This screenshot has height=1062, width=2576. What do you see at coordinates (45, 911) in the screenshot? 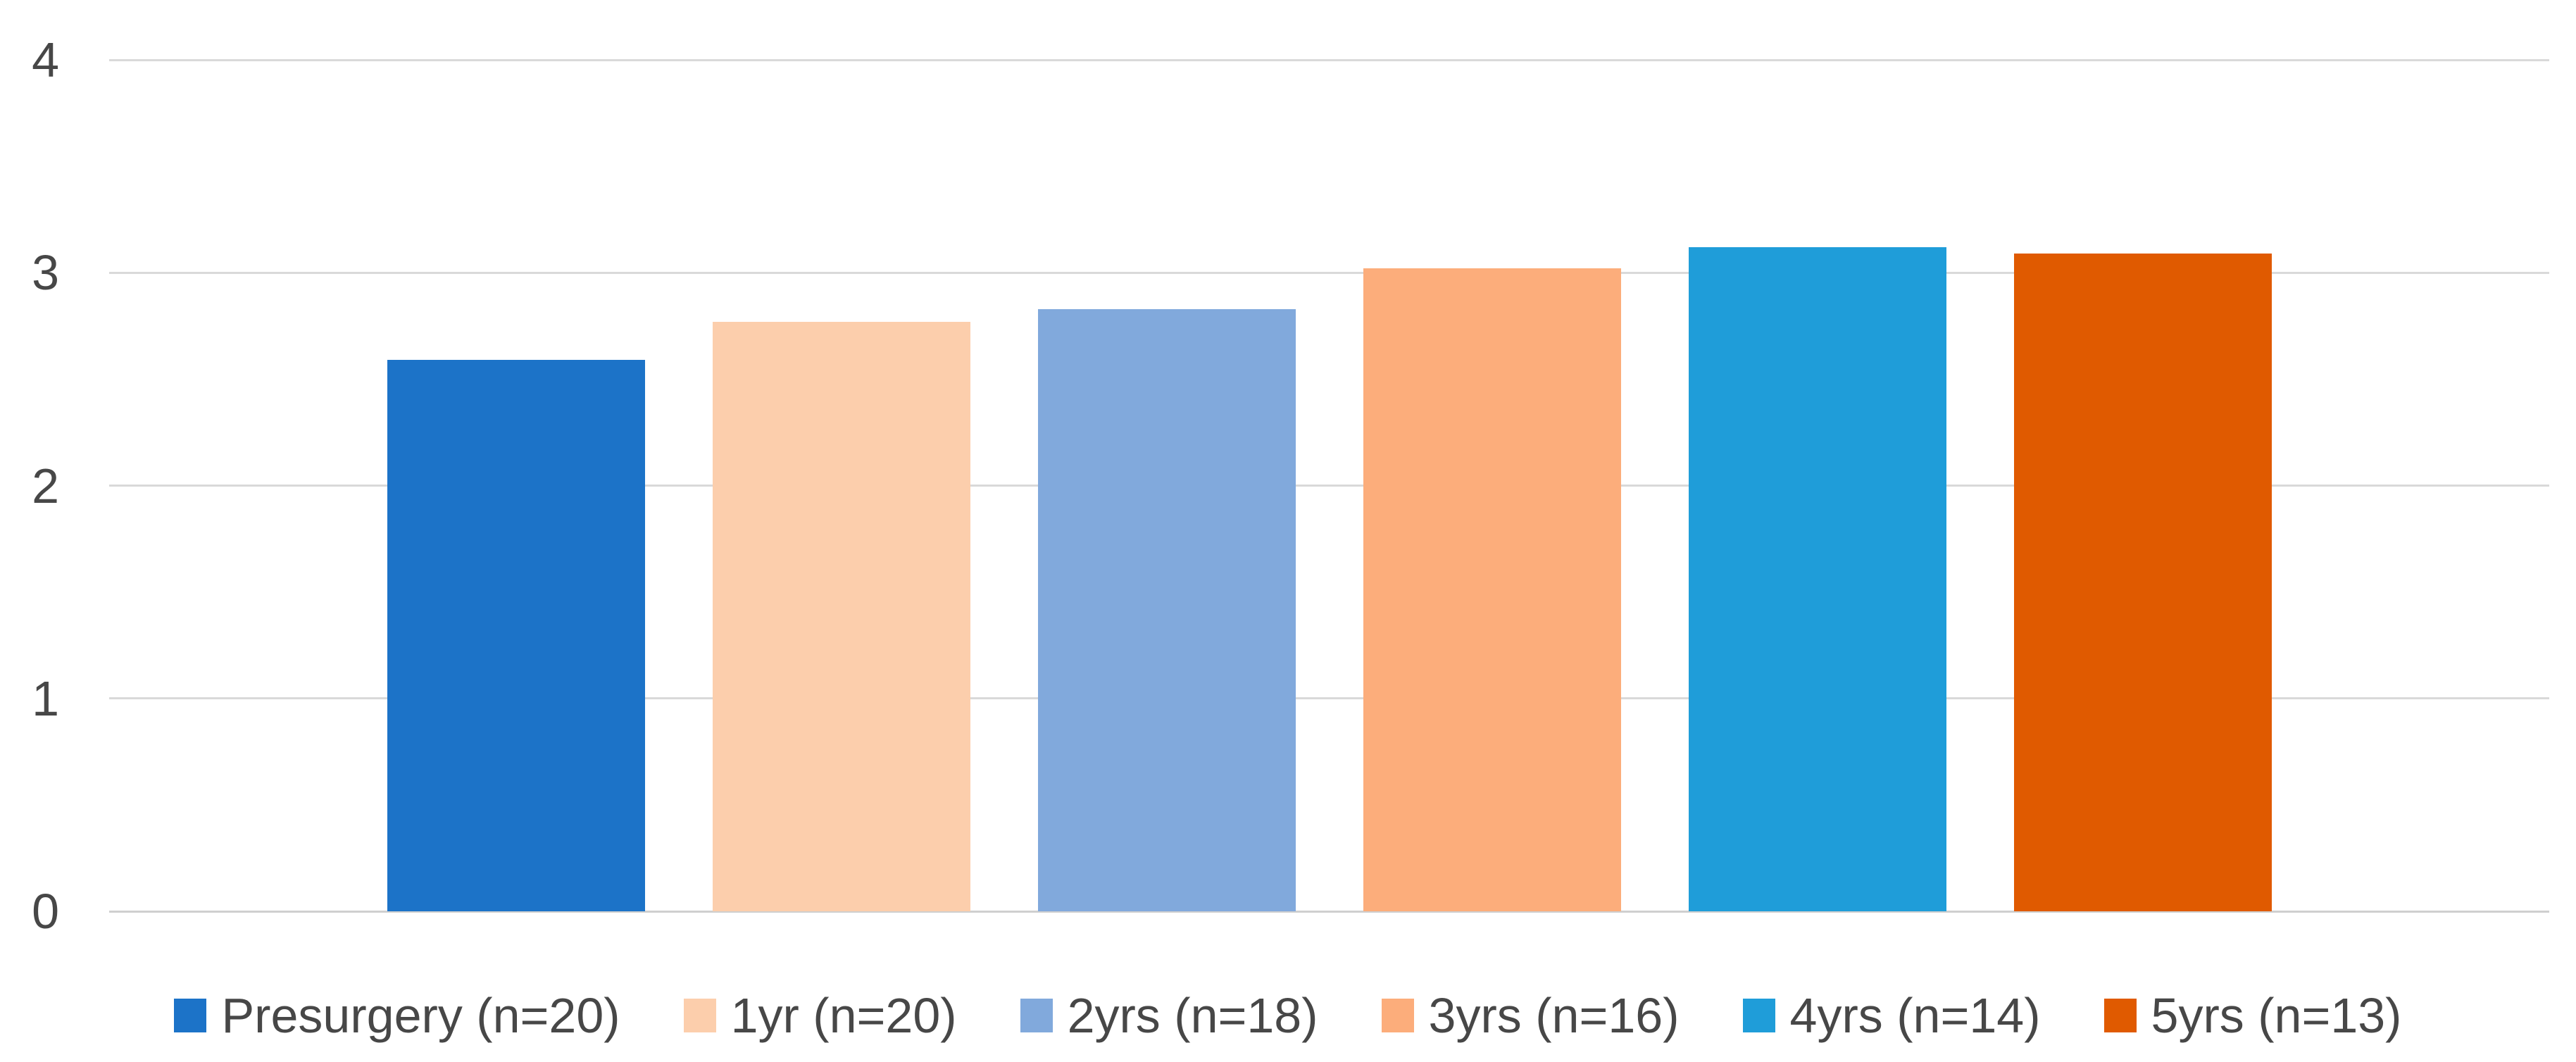
I see `y-tick-label: 0` at bounding box center [45, 911].